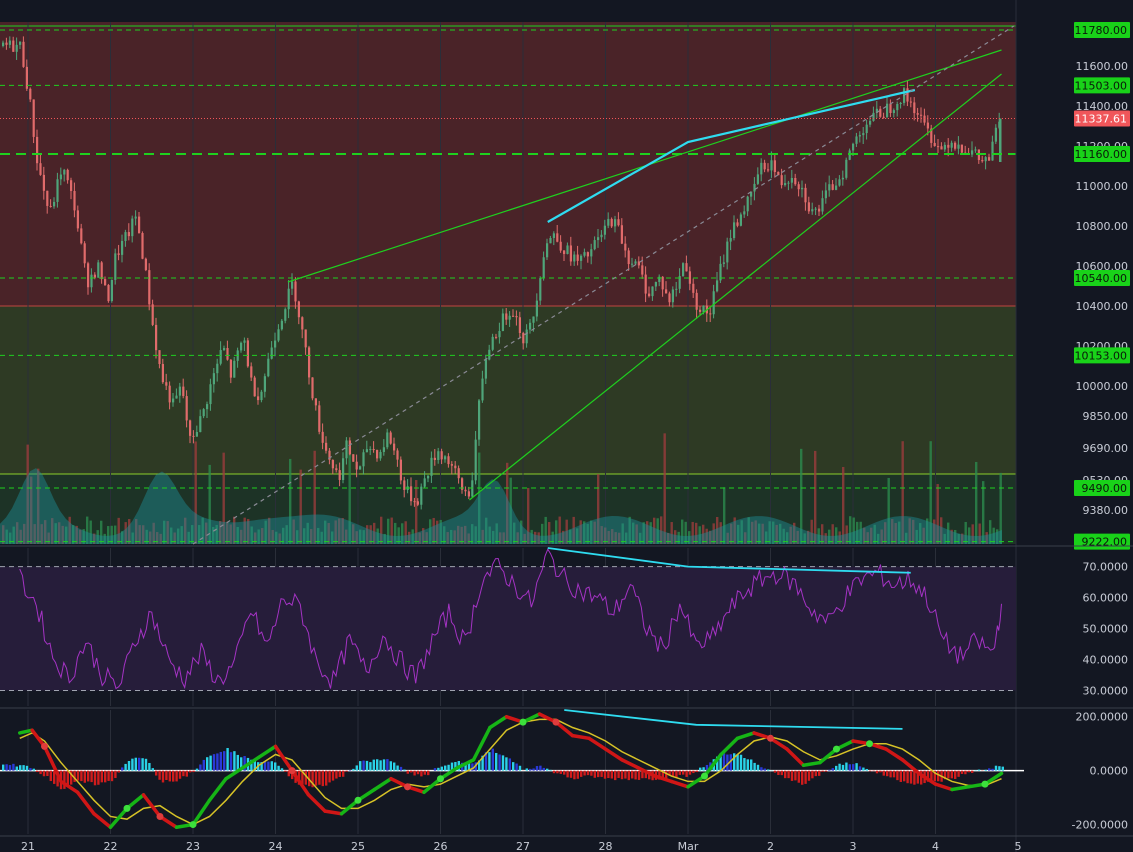  I want to click on rsi-line, so click(510, 619).